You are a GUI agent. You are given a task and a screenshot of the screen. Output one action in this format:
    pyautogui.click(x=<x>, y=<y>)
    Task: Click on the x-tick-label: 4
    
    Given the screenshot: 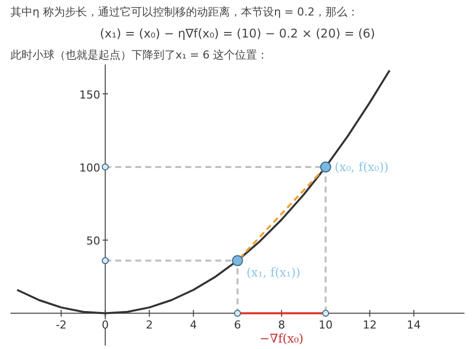 What is the action you would take?
    pyautogui.click(x=193, y=325)
    